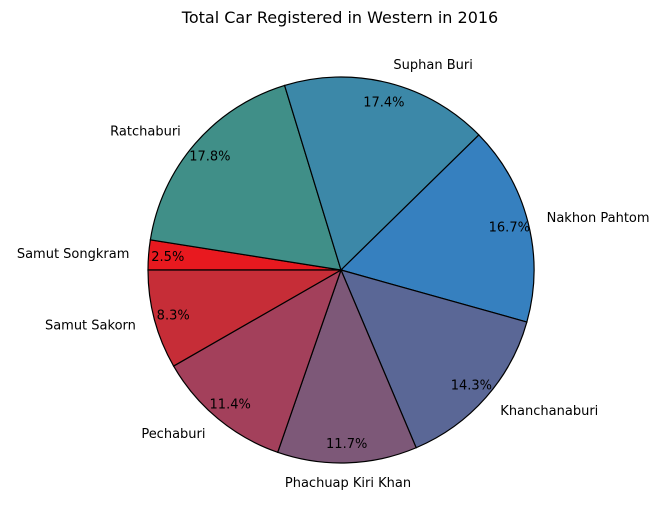 Image resolution: width=655 pixels, height=520 pixels. I want to click on slice-label-6: Pechaburi, so click(173, 434).